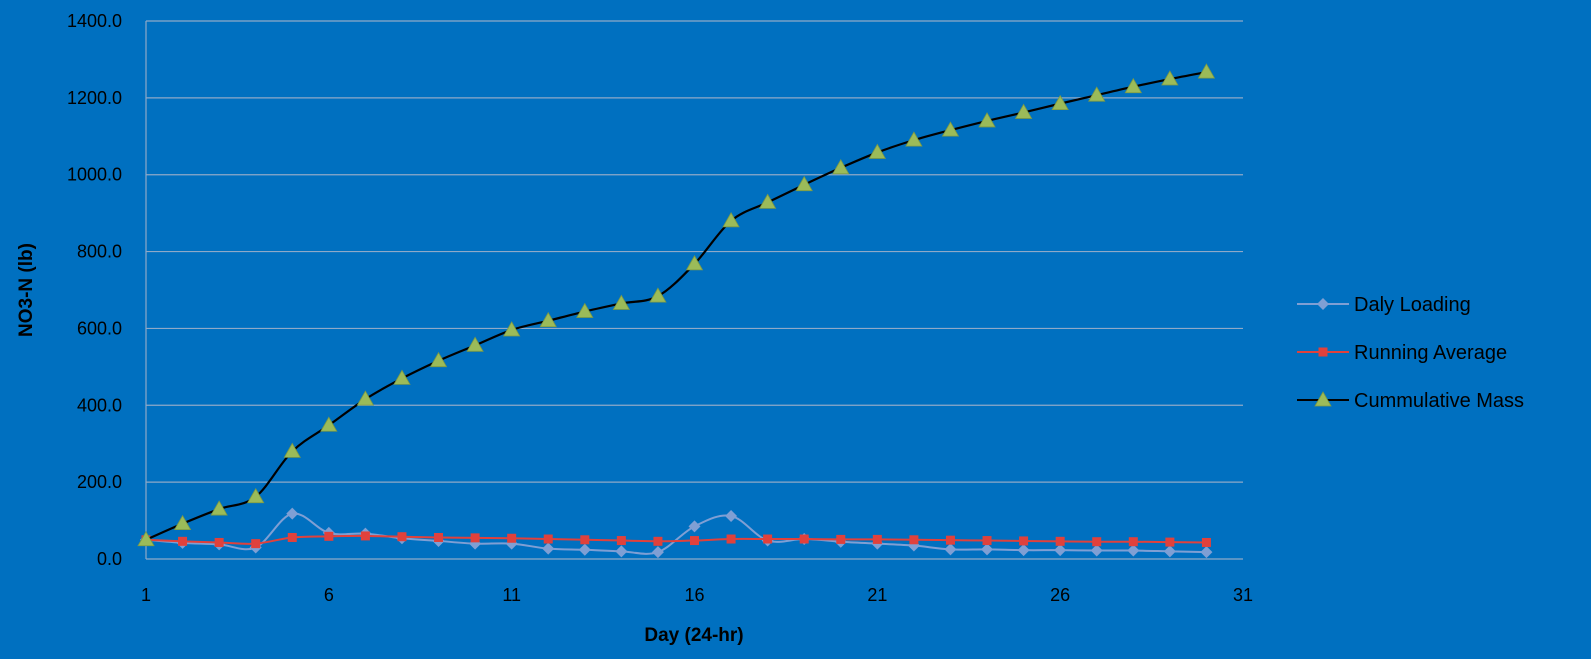 The image size is (1591, 659). What do you see at coordinates (1430, 353) in the screenshot?
I see `legend-label: Running Average` at bounding box center [1430, 353].